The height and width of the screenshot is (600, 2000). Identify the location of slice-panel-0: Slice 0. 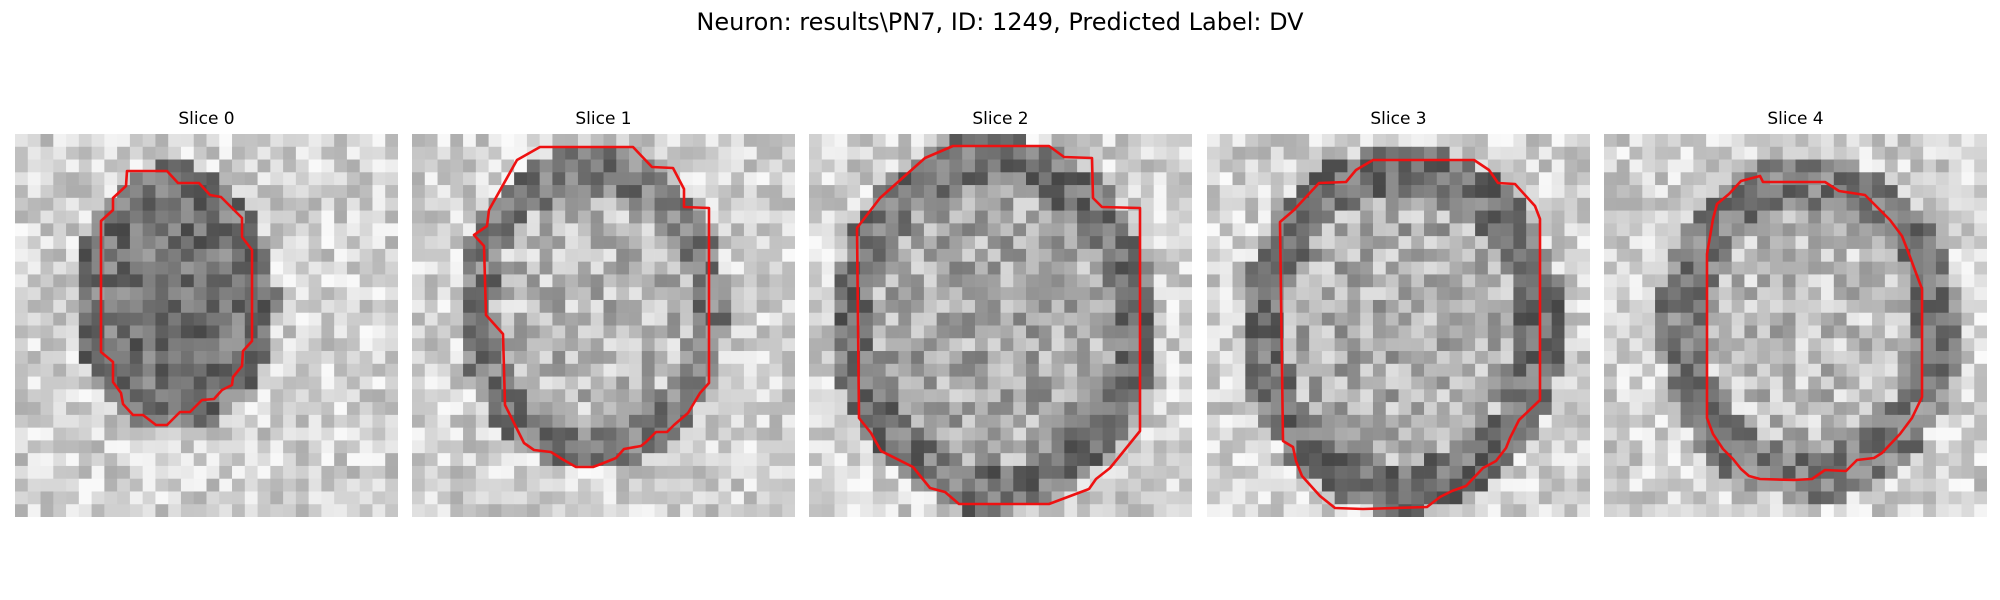
(206, 325).